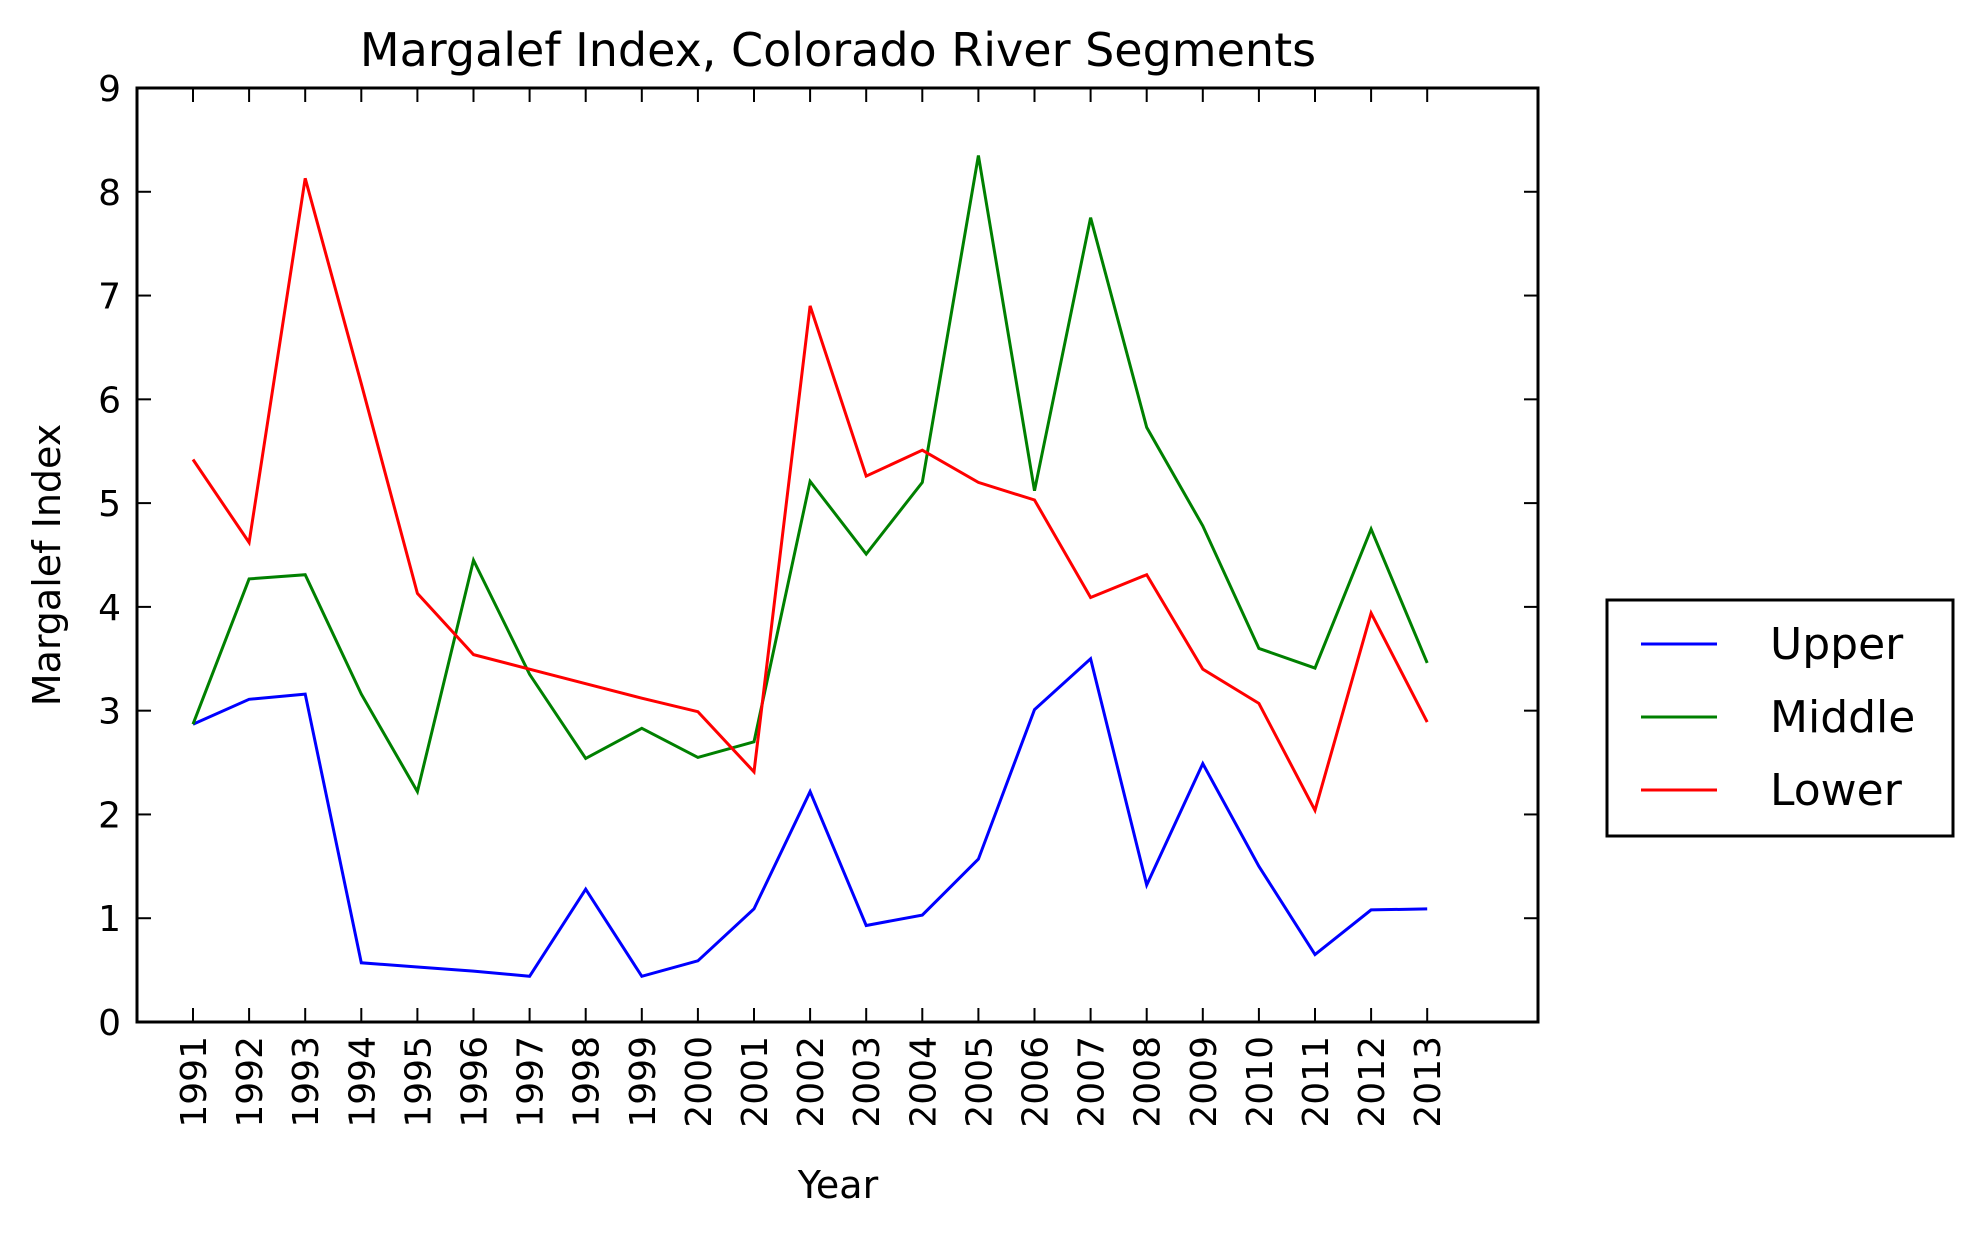 This screenshot has height=1234, width=1976. What do you see at coordinates (979, 1082) in the screenshot?
I see `x-tick-label: 2005` at bounding box center [979, 1082].